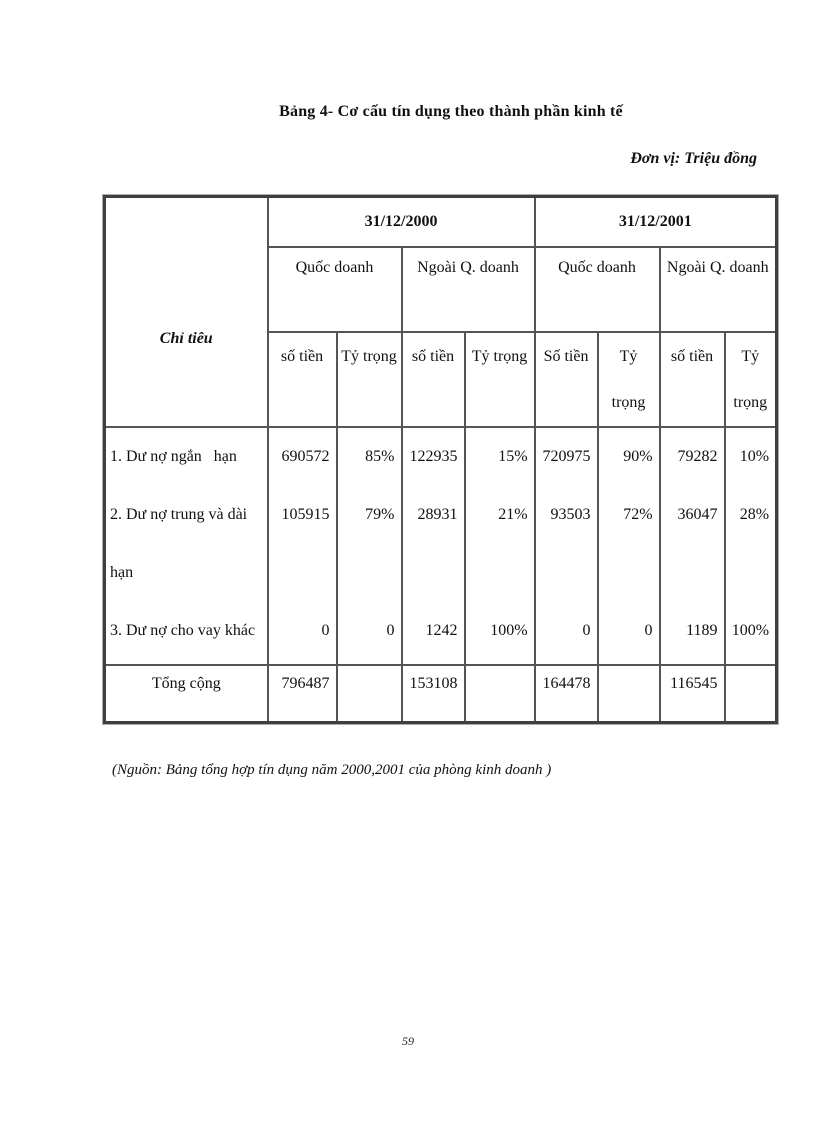 This screenshot has width=816, height=1123. Describe the element at coordinates (499, 543) in the screenshot. I see `value-cell: 21%` at that location.